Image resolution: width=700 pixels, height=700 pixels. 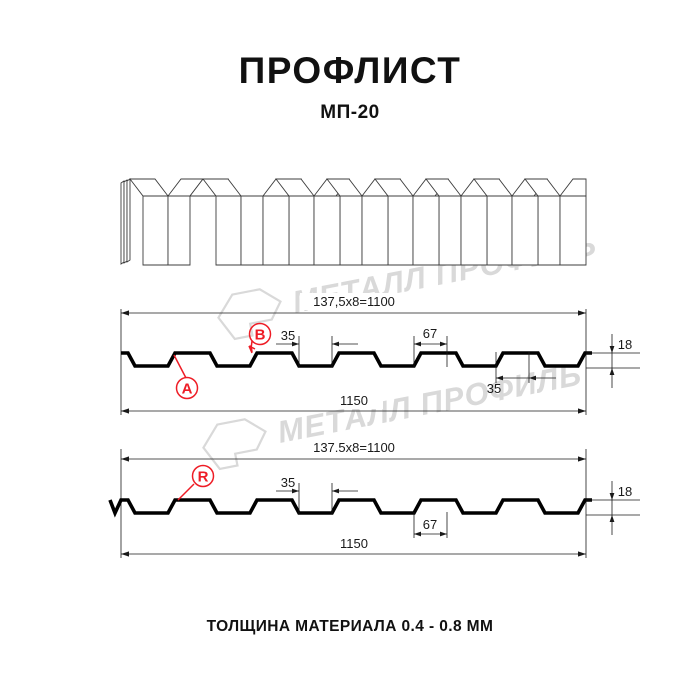 What do you see at coordinates (612, 349) in the screenshot?
I see `sec-a-18-arrow-top` at bounding box center [612, 349].